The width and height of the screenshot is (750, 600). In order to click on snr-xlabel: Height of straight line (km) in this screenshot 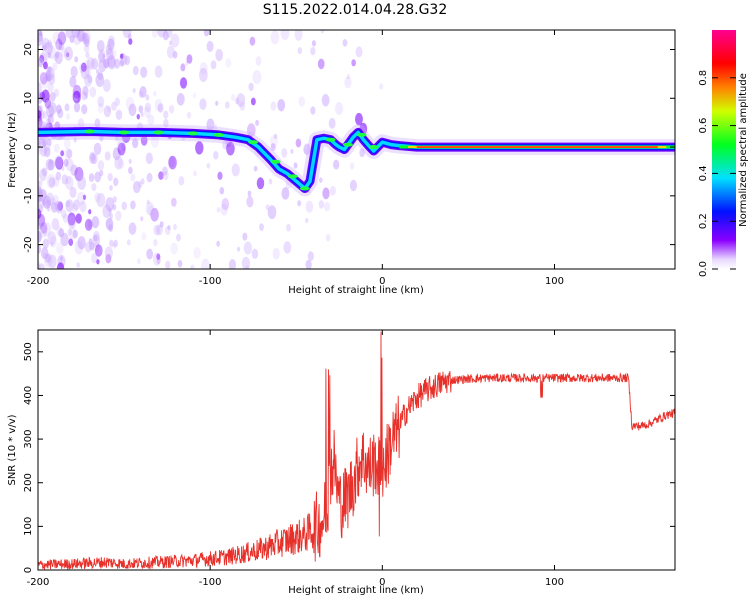, I will do `click(356, 590)`.